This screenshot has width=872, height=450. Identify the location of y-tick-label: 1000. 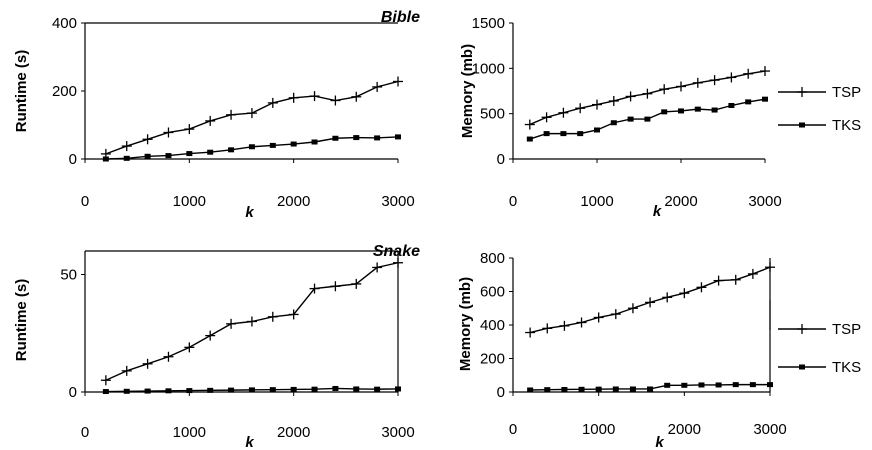
(488, 68).